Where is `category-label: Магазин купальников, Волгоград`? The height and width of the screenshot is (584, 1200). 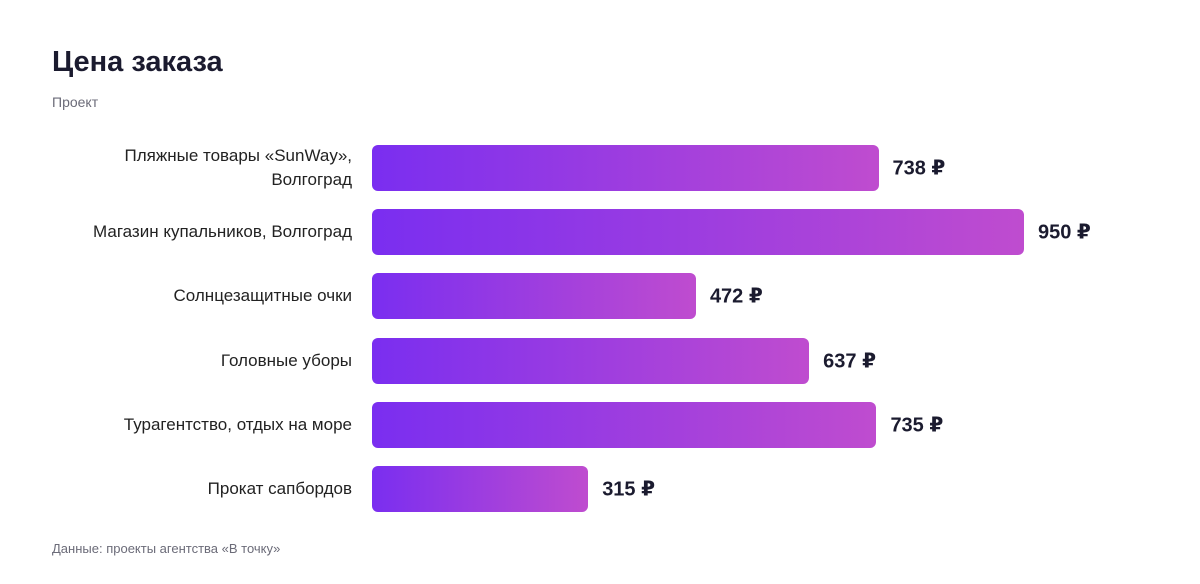
category-label: Магазин купальников, Волгоград is located at coordinates (222, 232).